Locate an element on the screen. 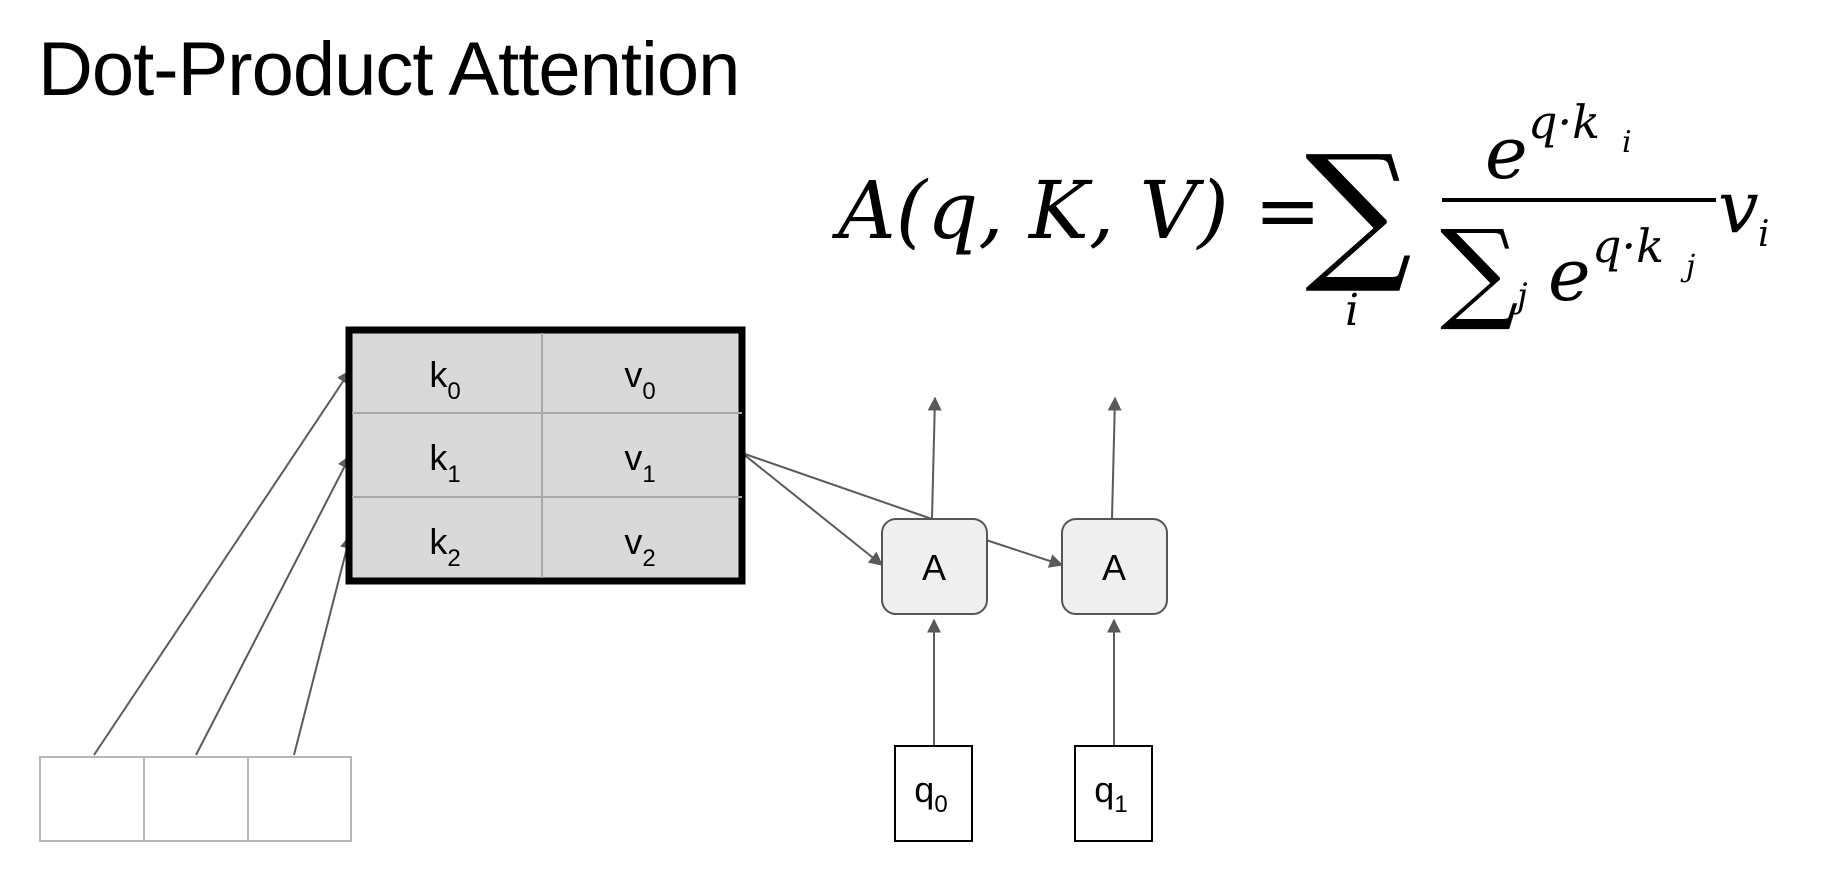 Image resolution: width=1842 pixels, height=880 pixels. query-0: q0 is located at coordinates (933, 793).